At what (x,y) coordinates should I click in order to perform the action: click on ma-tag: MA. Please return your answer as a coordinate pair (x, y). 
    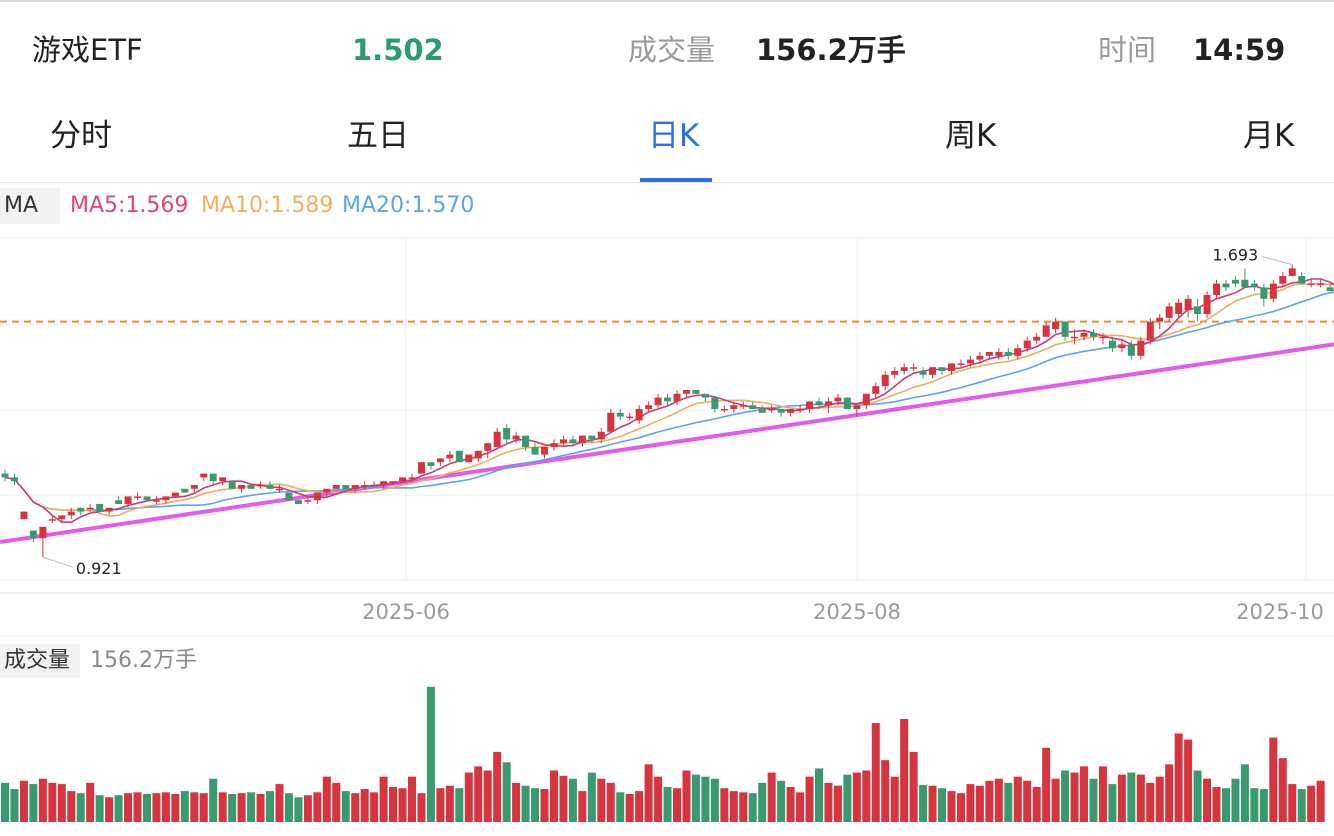
    Looking at the image, I should click on (30, 206).